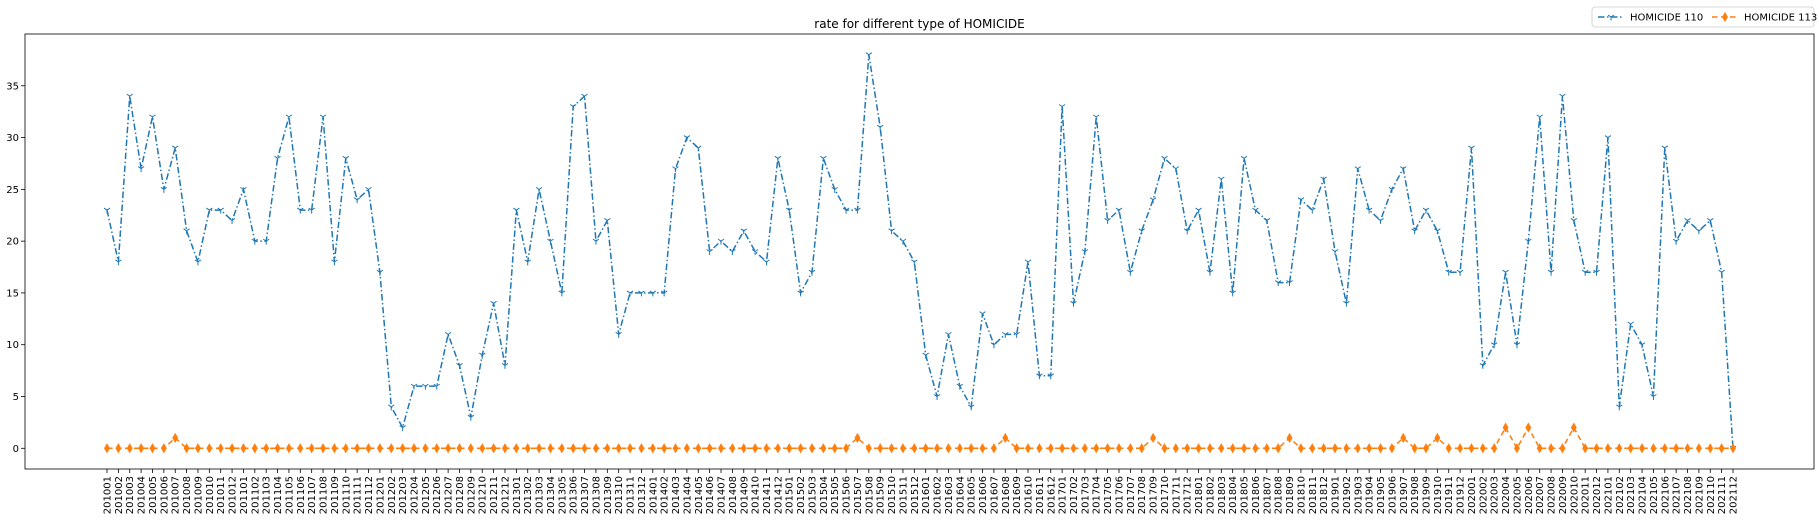  I want to click on x-tick-label: 201608, so click(1006, 495).